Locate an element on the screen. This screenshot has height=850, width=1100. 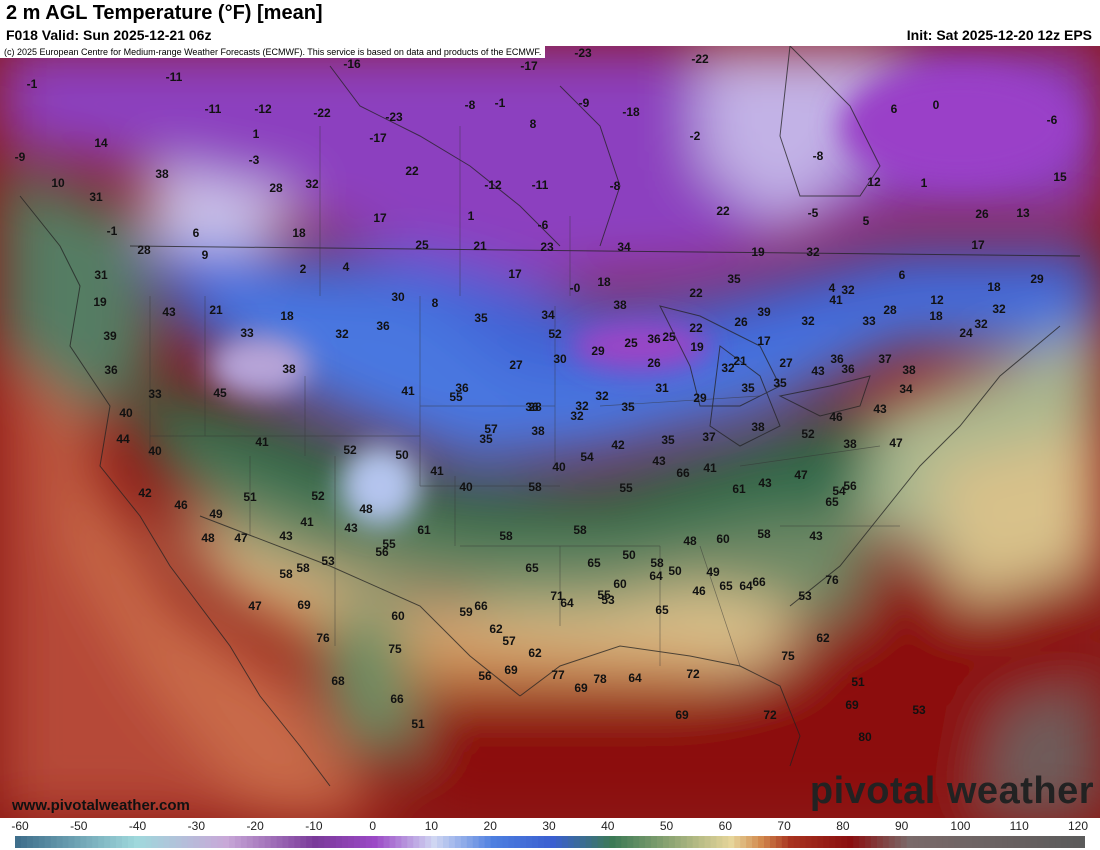
temperature-value: 14 is located at coordinates (101, 143).